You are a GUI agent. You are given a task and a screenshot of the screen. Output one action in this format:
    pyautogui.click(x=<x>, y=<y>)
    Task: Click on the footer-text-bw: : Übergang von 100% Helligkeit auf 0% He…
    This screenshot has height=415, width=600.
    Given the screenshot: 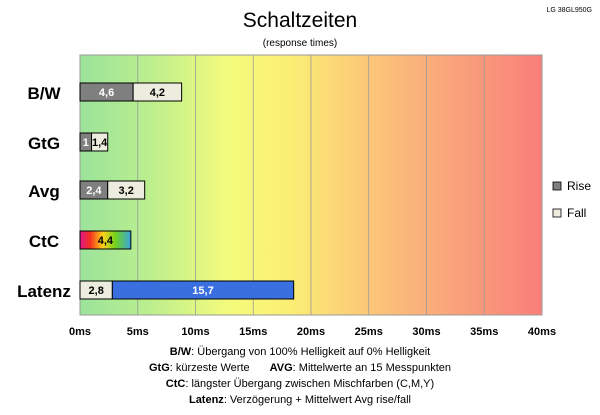 What is the action you would take?
    pyautogui.click(x=311, y=352)
    